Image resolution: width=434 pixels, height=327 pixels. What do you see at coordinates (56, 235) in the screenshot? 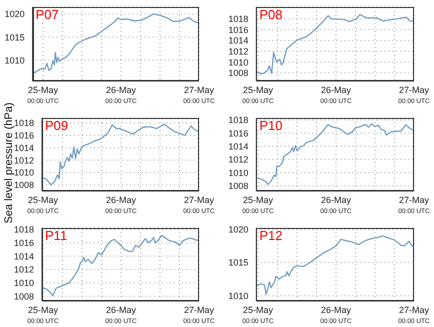
I see `chart-title: P11` at bounding box center [56, 235].